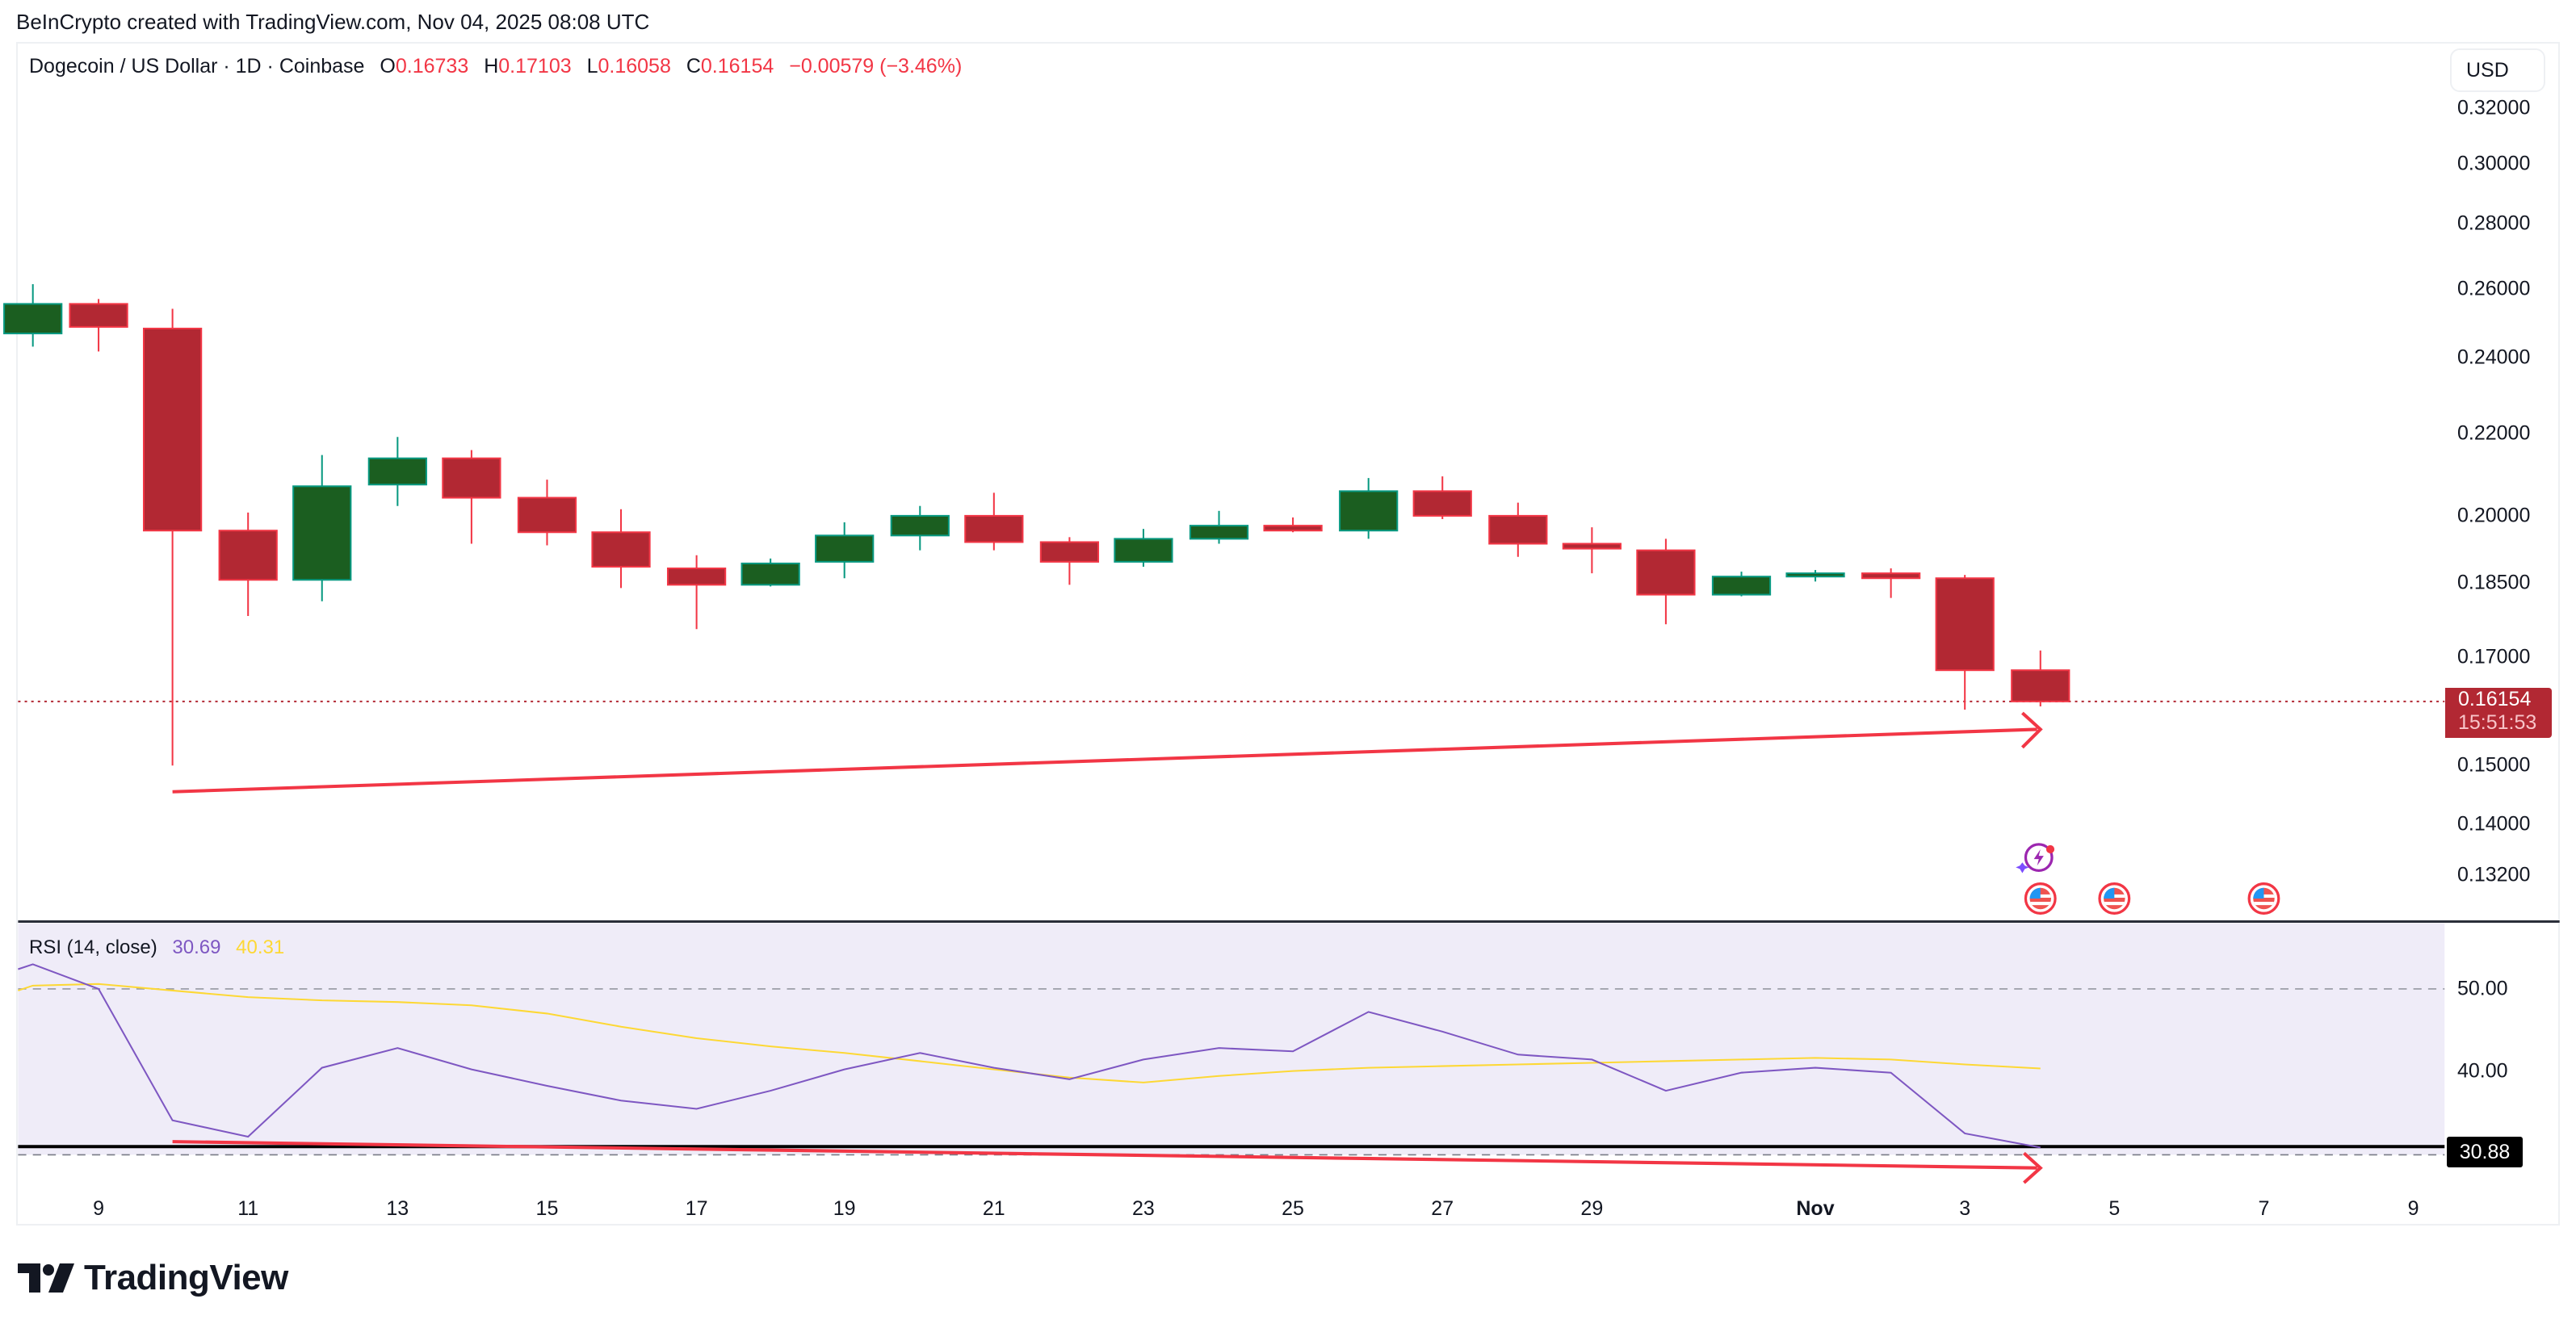 The image size is (2576, 1324). Describe the element at coordinates (197, 66) in the screenshot. I see `symbol-title: Dogecoin / US Dollar · 1D · Coinbase` at that location.